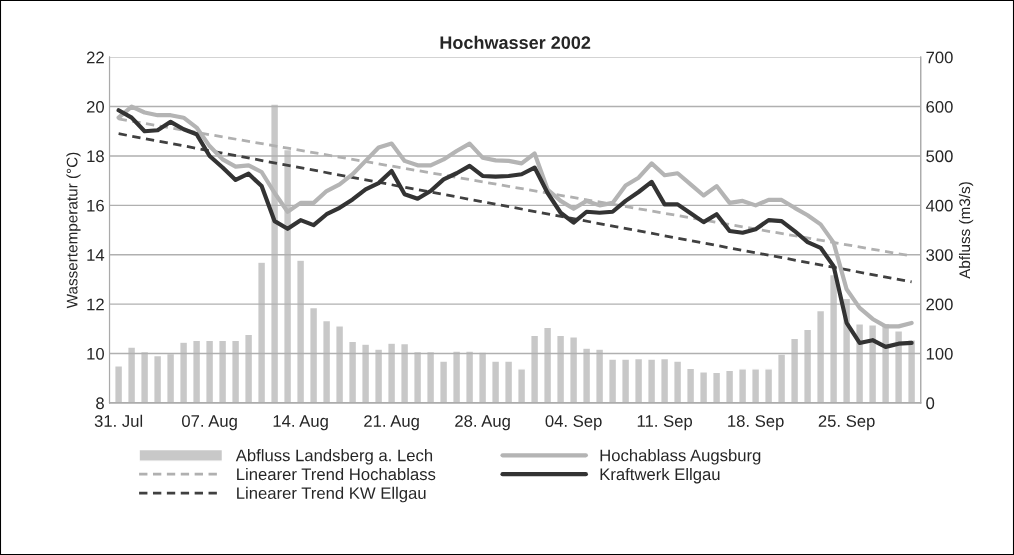 This screenshot has width=1014, height=555. What do you see at coordinates (680, 457) in the screenshot?
I see `legend-label: Hochablass Augsburg` at bounding box center [680, 457].